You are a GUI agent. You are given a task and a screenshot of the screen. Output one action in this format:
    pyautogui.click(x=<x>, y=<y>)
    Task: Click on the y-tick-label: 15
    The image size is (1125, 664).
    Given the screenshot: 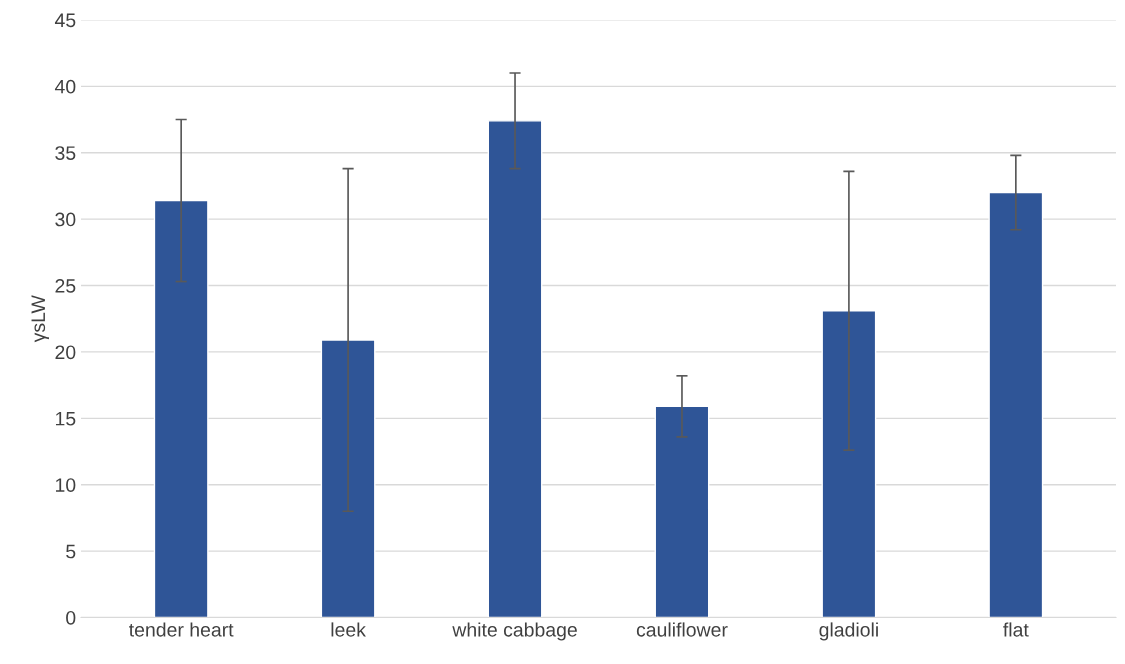 What is the action you would take?
    pyautogui.click(x=66, y=418)
    